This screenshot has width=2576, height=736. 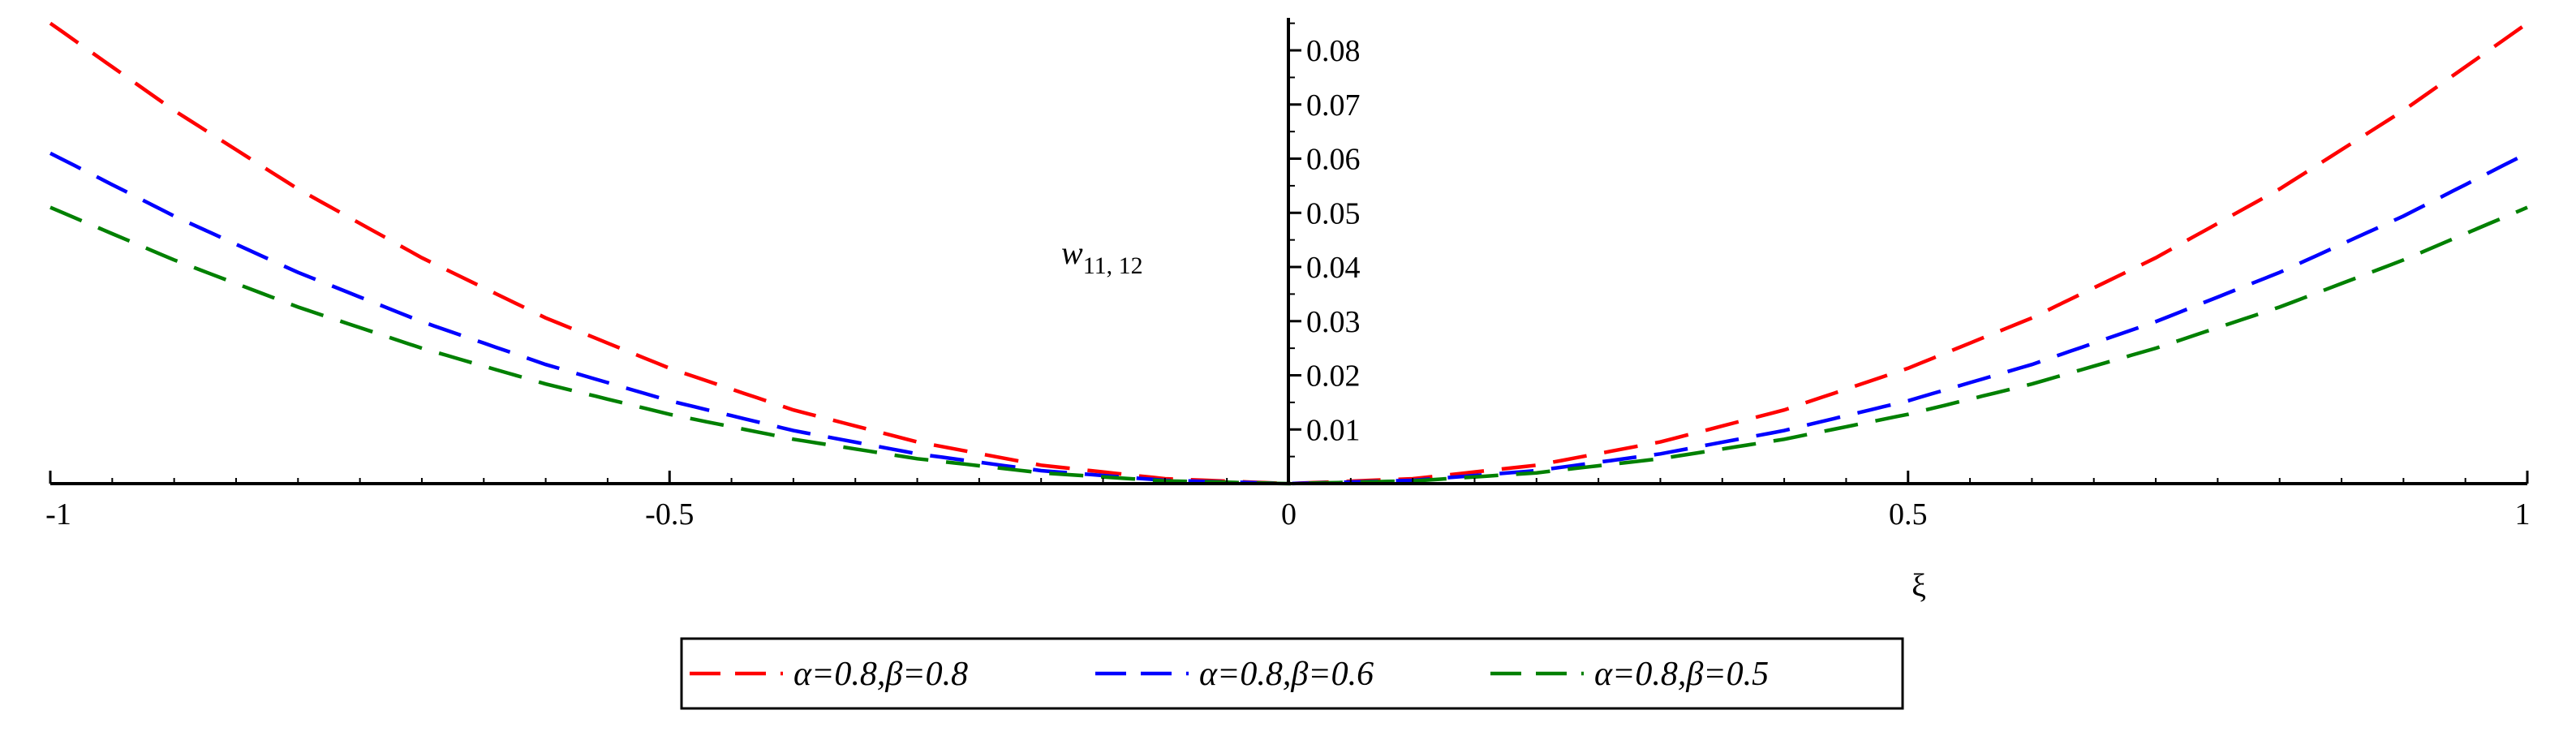 What do you see at coordinates (1288, 481) in the screenshot?
I see `x-minor-ticks` at bounding box center [1288, 481].